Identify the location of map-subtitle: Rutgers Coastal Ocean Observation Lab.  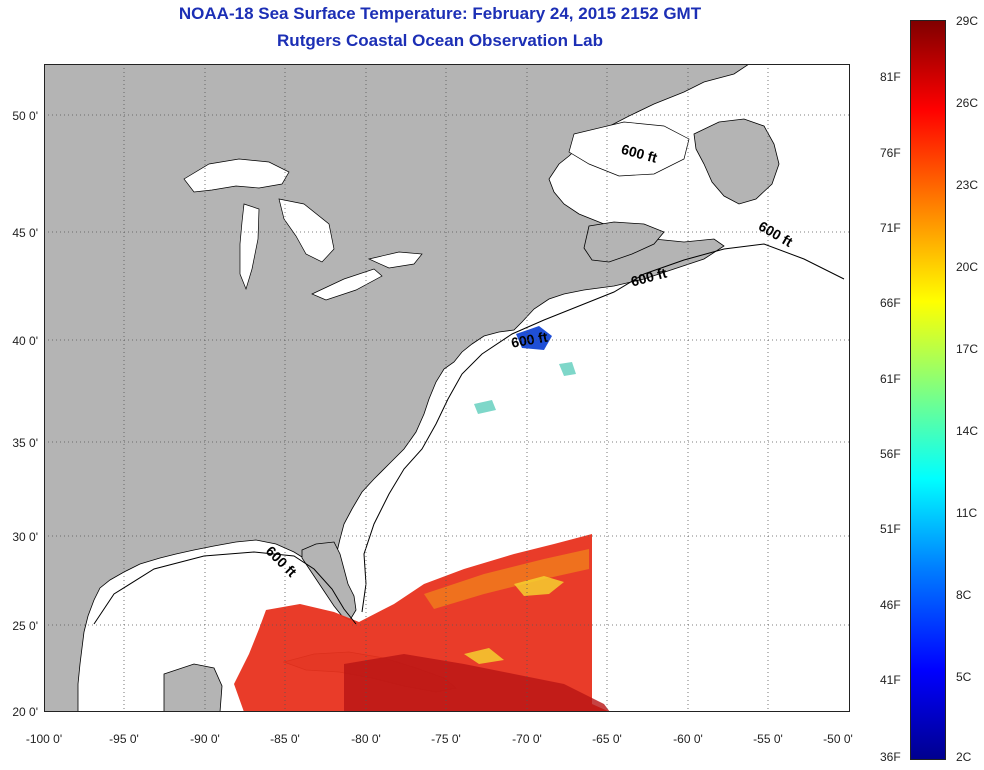
(440, 40).